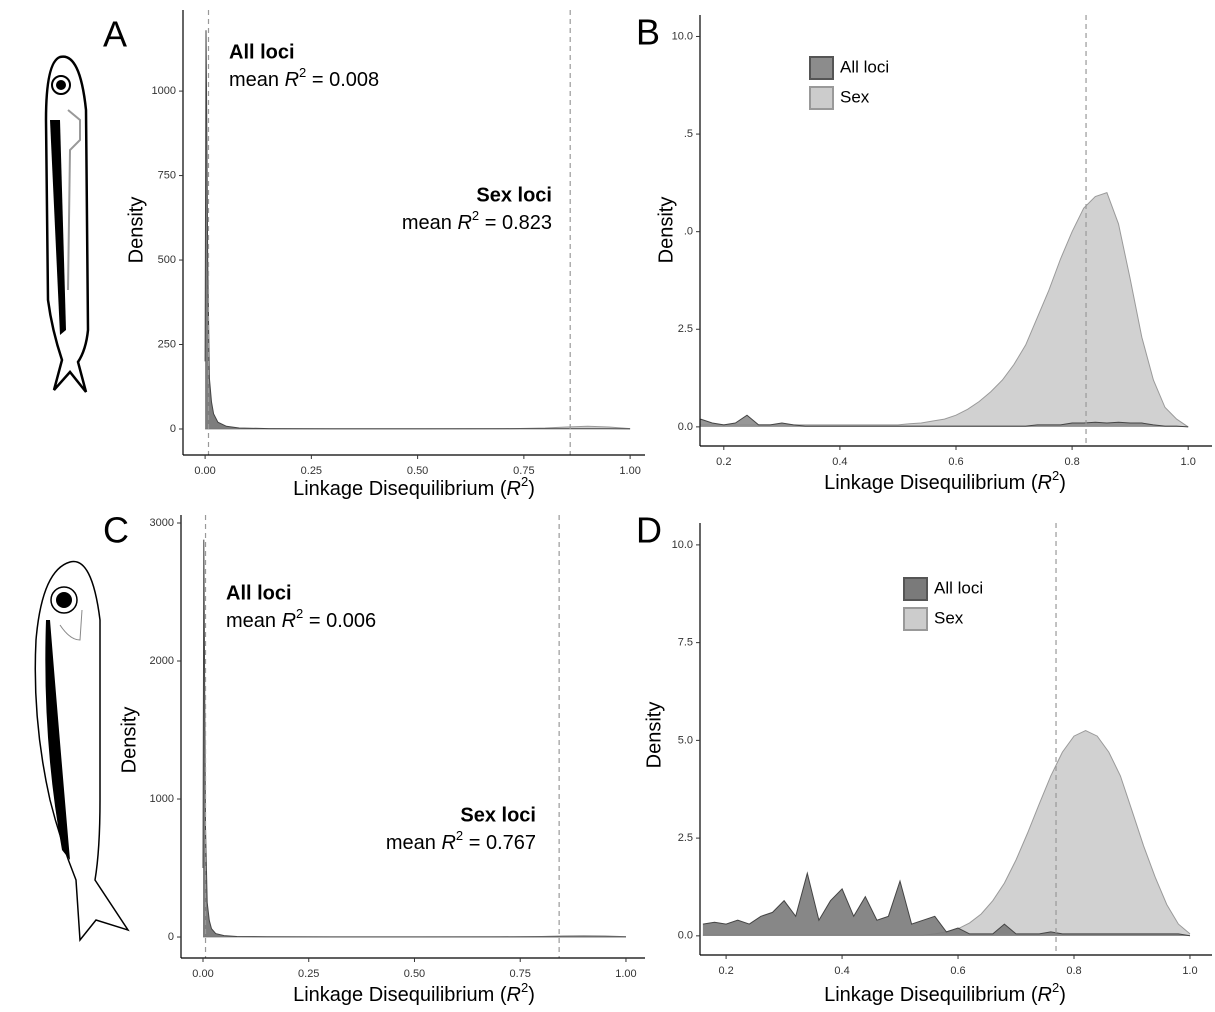  What do you see at coordinates (67, 224) in the screenshot?
I see `fish-illustration-top` at bounding box center [67, 224].